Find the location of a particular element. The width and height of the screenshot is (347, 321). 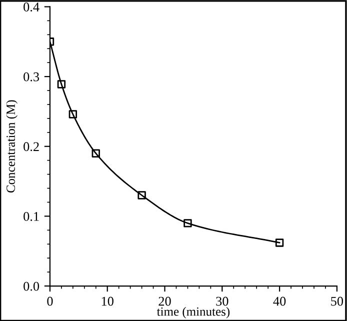

y-tick-label: 0.3 is located at coordinates (32, 77).